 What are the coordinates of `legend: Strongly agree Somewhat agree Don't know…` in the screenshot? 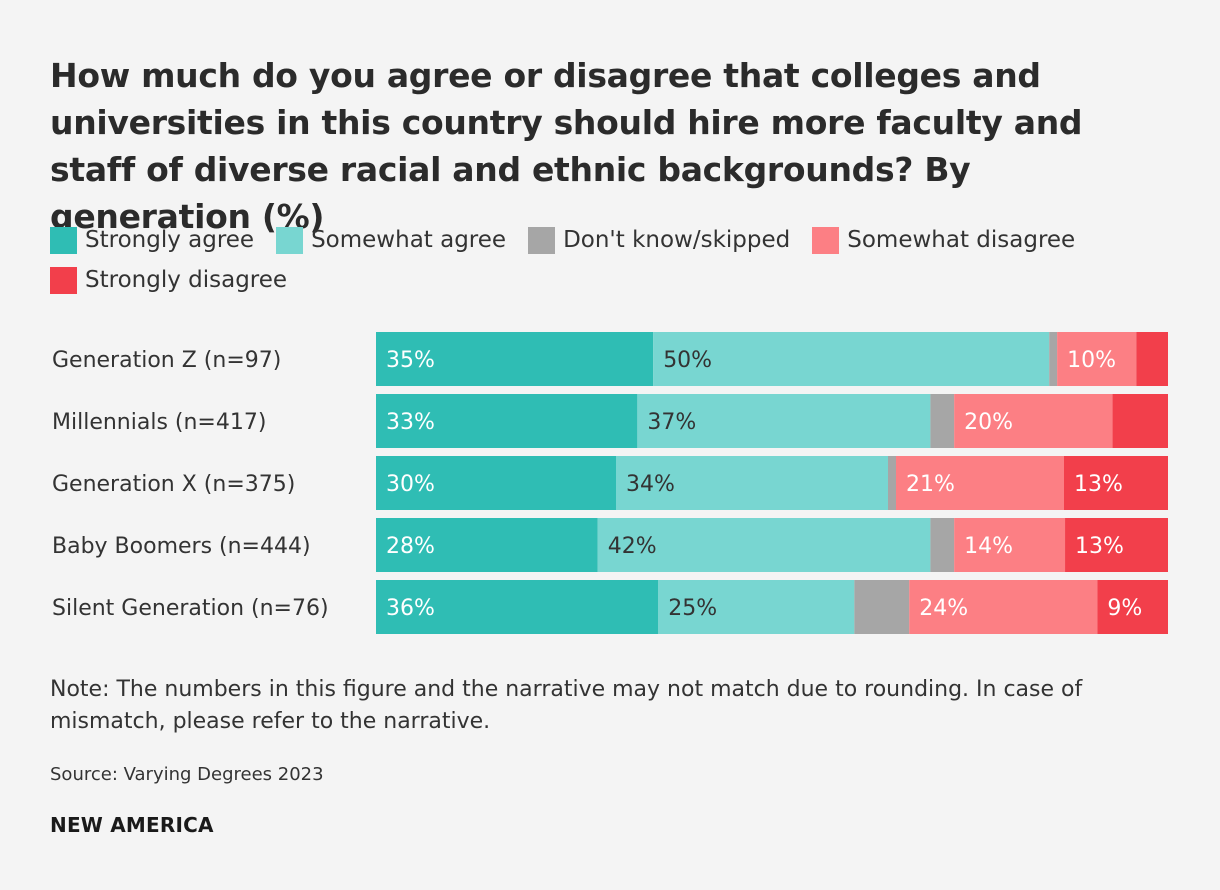 It's located at (615, 260).